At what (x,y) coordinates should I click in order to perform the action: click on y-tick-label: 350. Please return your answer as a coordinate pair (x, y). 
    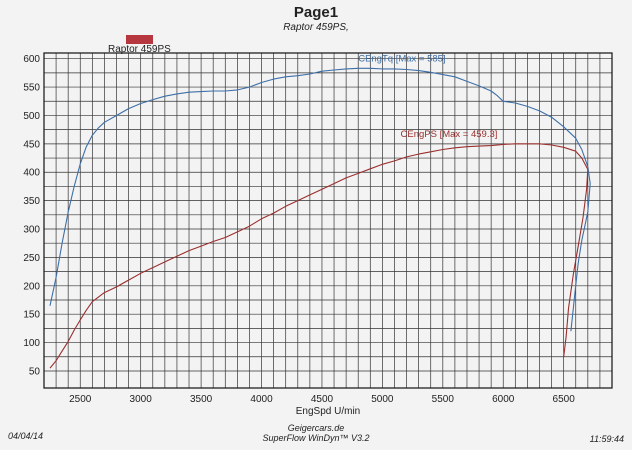
    Looking at the image, I should click on (31, 201).